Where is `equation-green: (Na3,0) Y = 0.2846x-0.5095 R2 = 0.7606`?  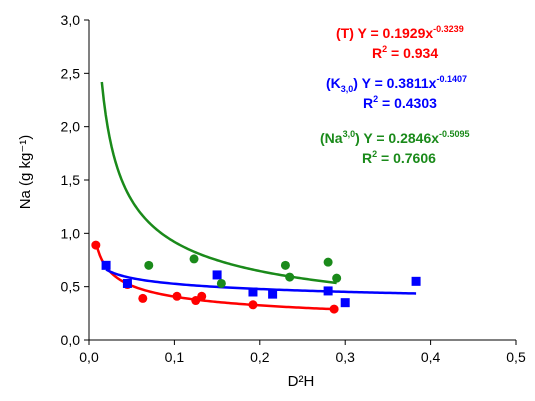 equation-green: (Na3,0) Y = 0.2846x-0.5095 R2 = 0.7606 is located at coordinates (395, 147).